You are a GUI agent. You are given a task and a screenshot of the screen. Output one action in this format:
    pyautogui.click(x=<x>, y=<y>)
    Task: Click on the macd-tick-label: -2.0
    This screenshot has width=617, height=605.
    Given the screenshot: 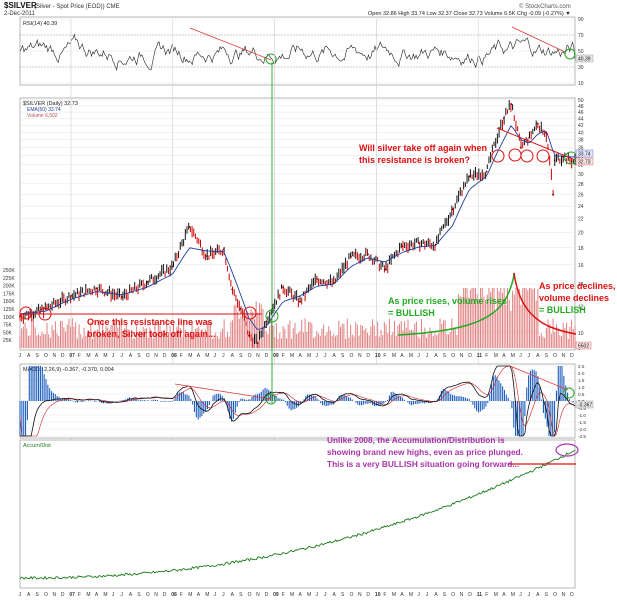 What is the action you would take?
    pyautogui.click(x=582, y=429)
    